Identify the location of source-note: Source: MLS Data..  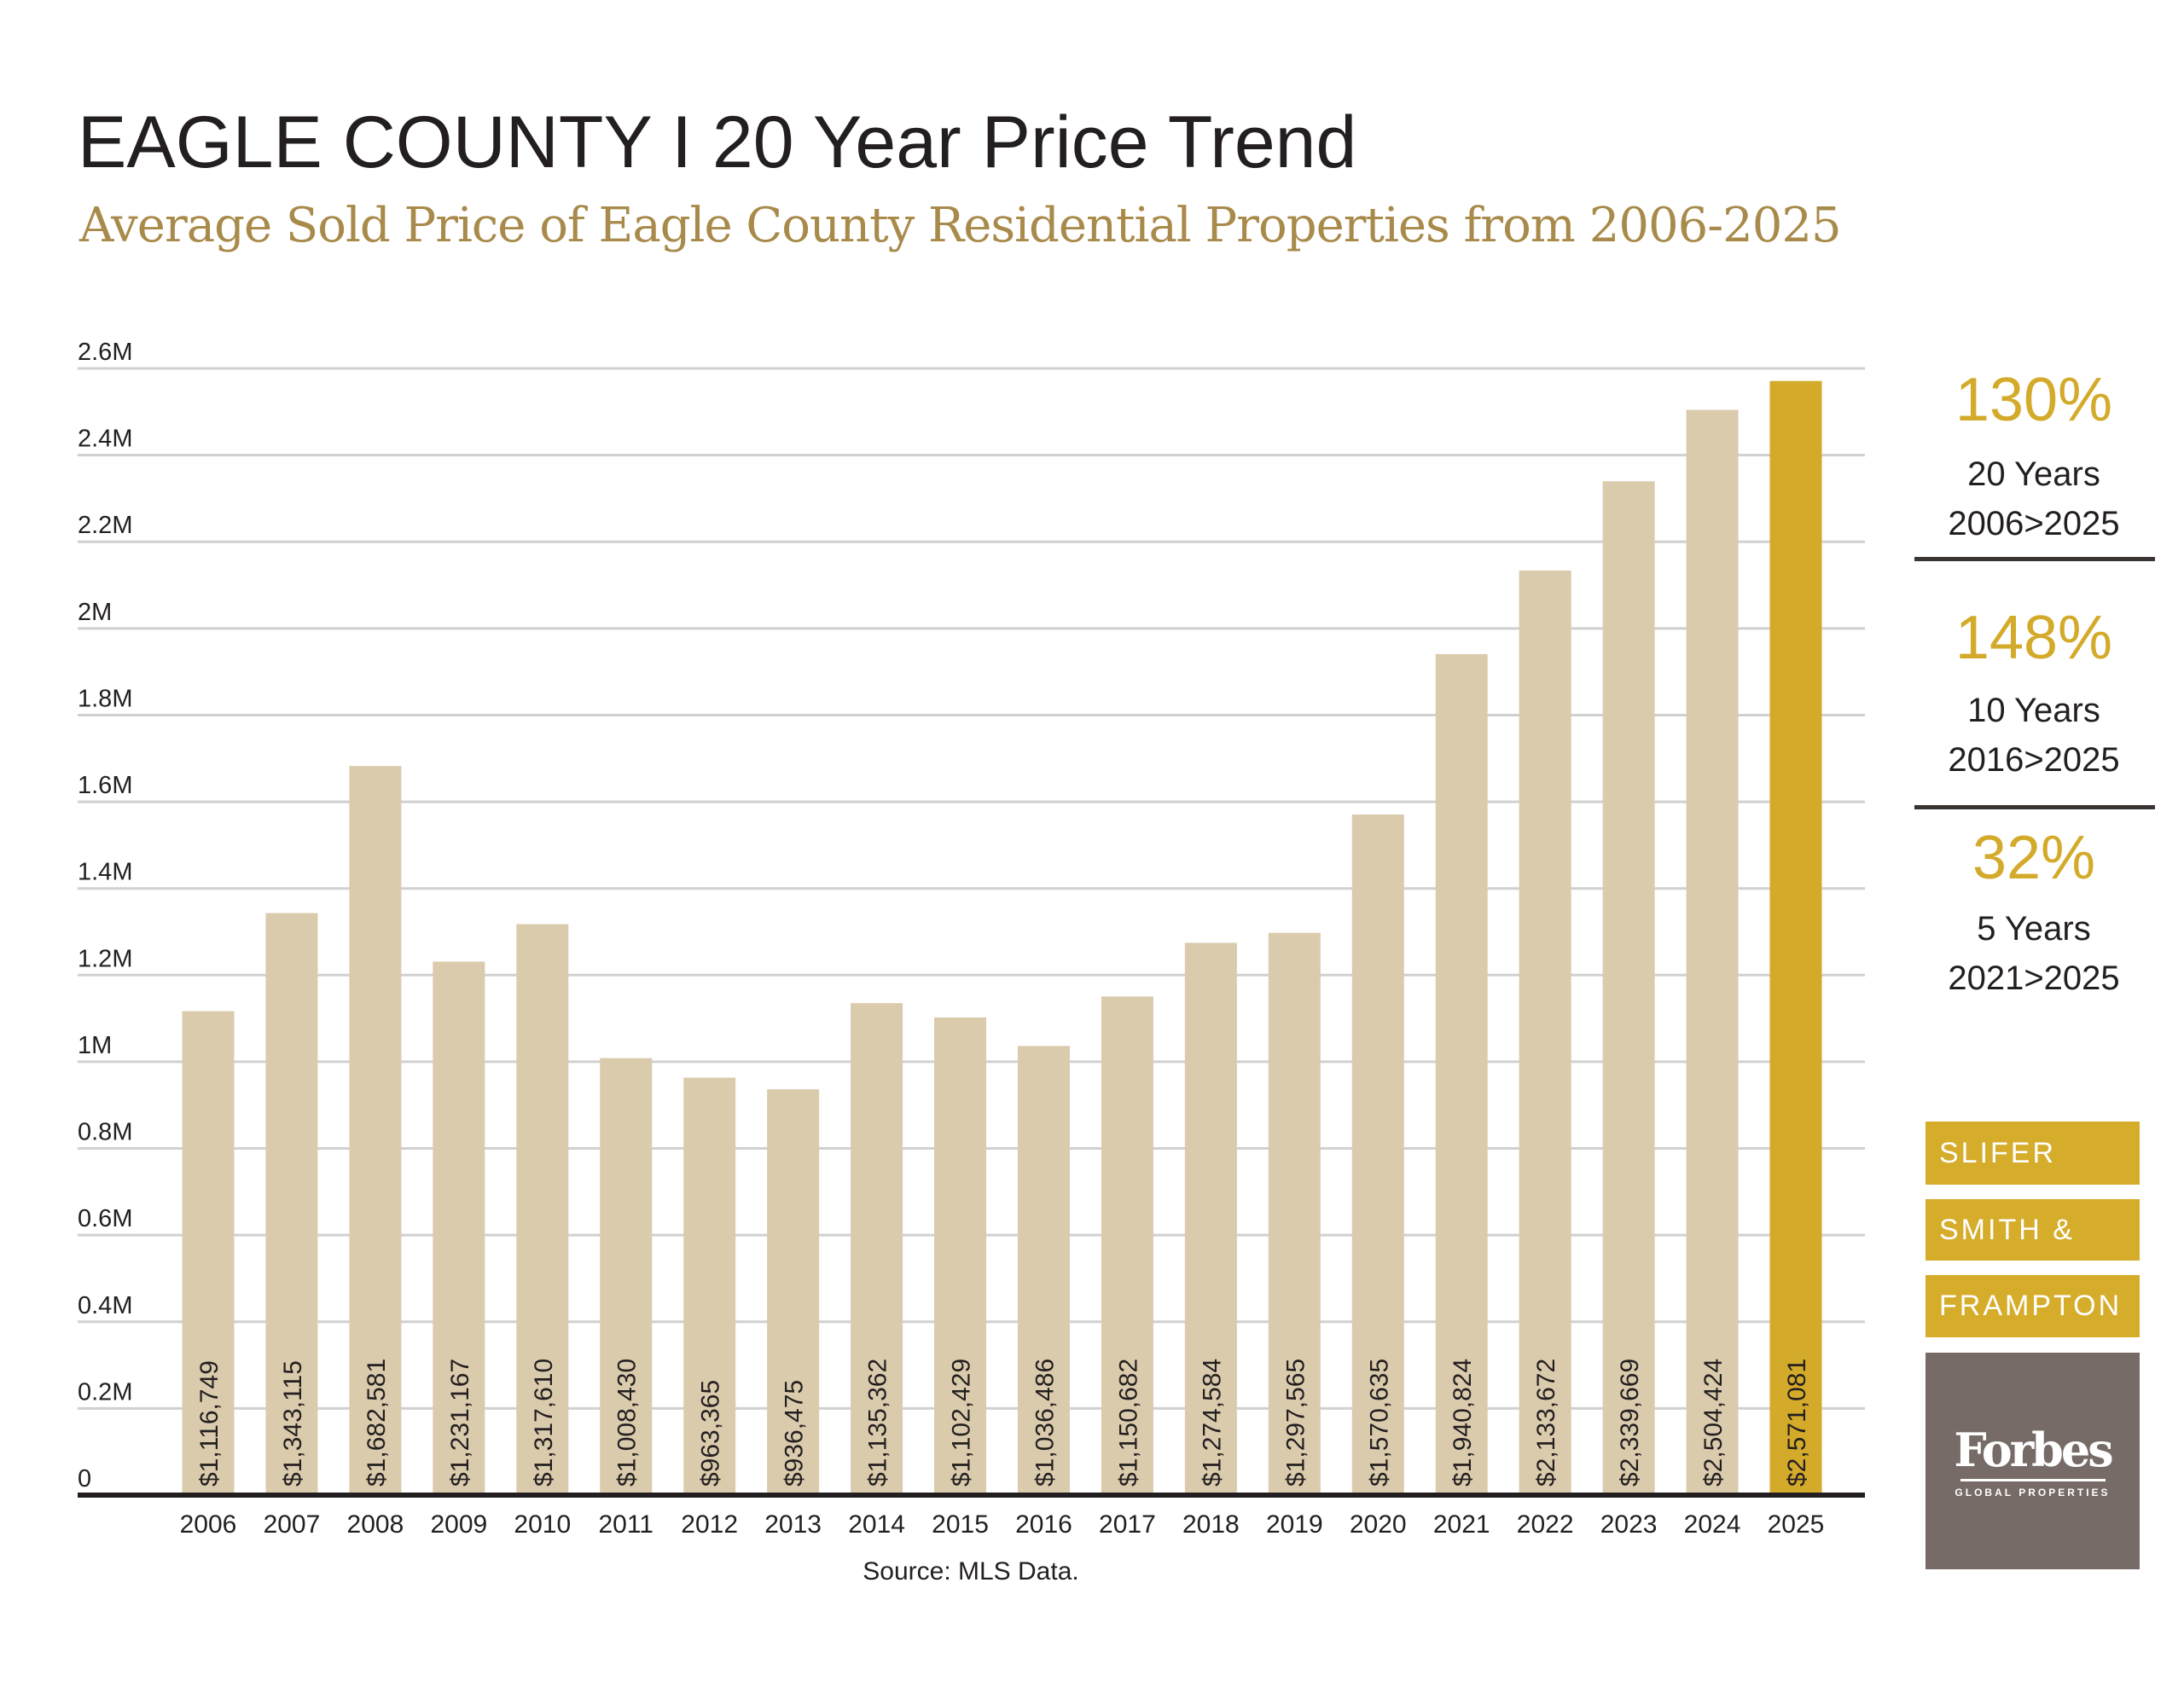
(971, 1571).